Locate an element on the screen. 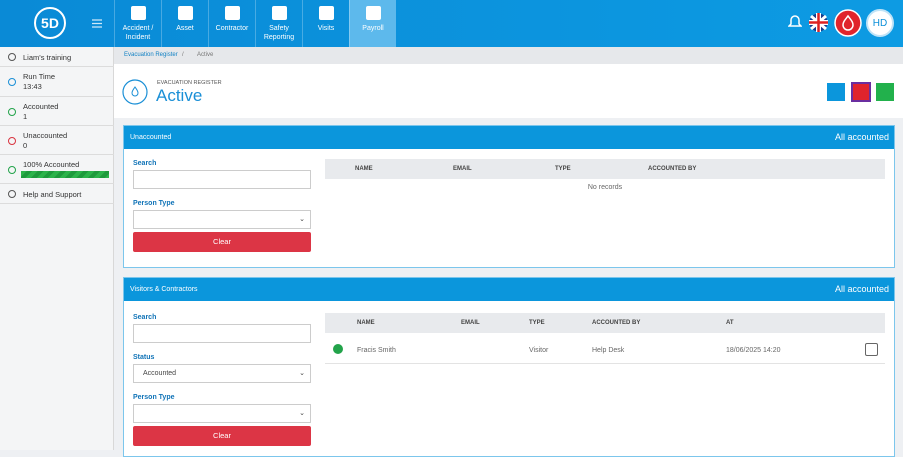 The height and width of the screenshot is (457, 903). sidebar-label: 100% Accounted is located at coordinates (51, 164).